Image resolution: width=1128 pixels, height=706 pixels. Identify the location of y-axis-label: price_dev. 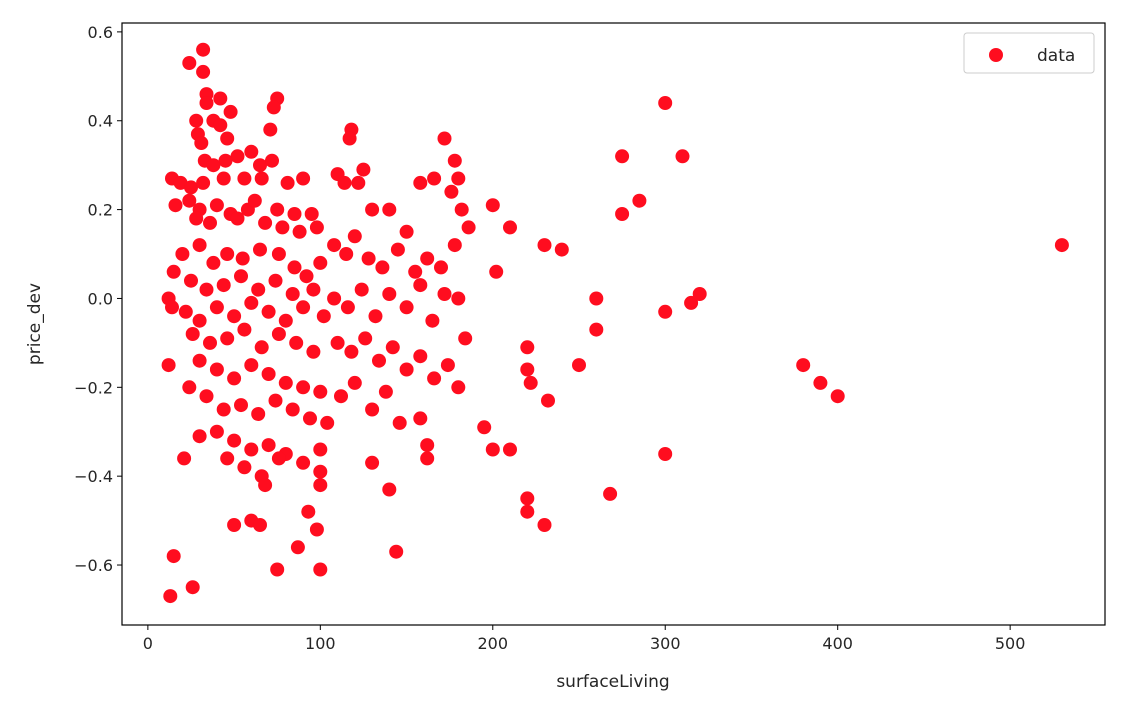
(35, 324).